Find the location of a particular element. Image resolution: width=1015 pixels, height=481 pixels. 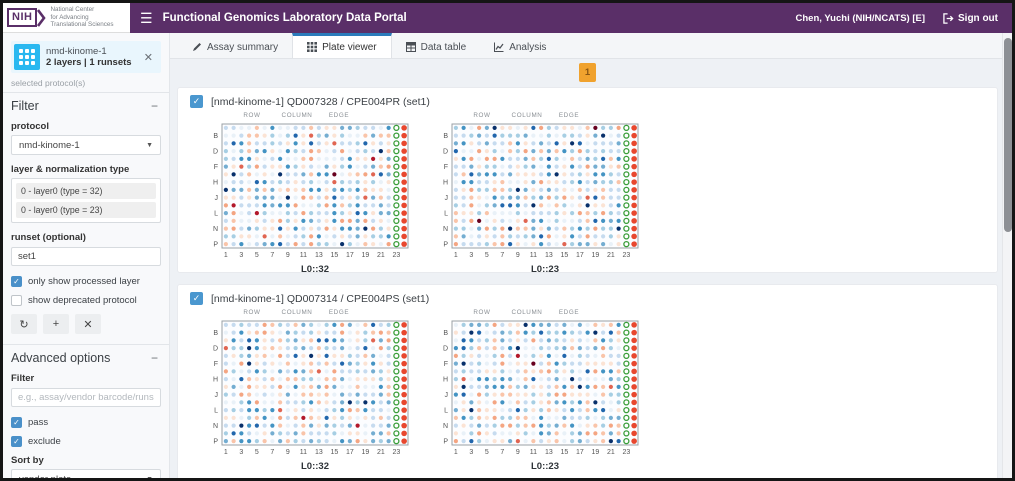

checkbox-pass: ✓ pass is located at coordinates (86, 422).